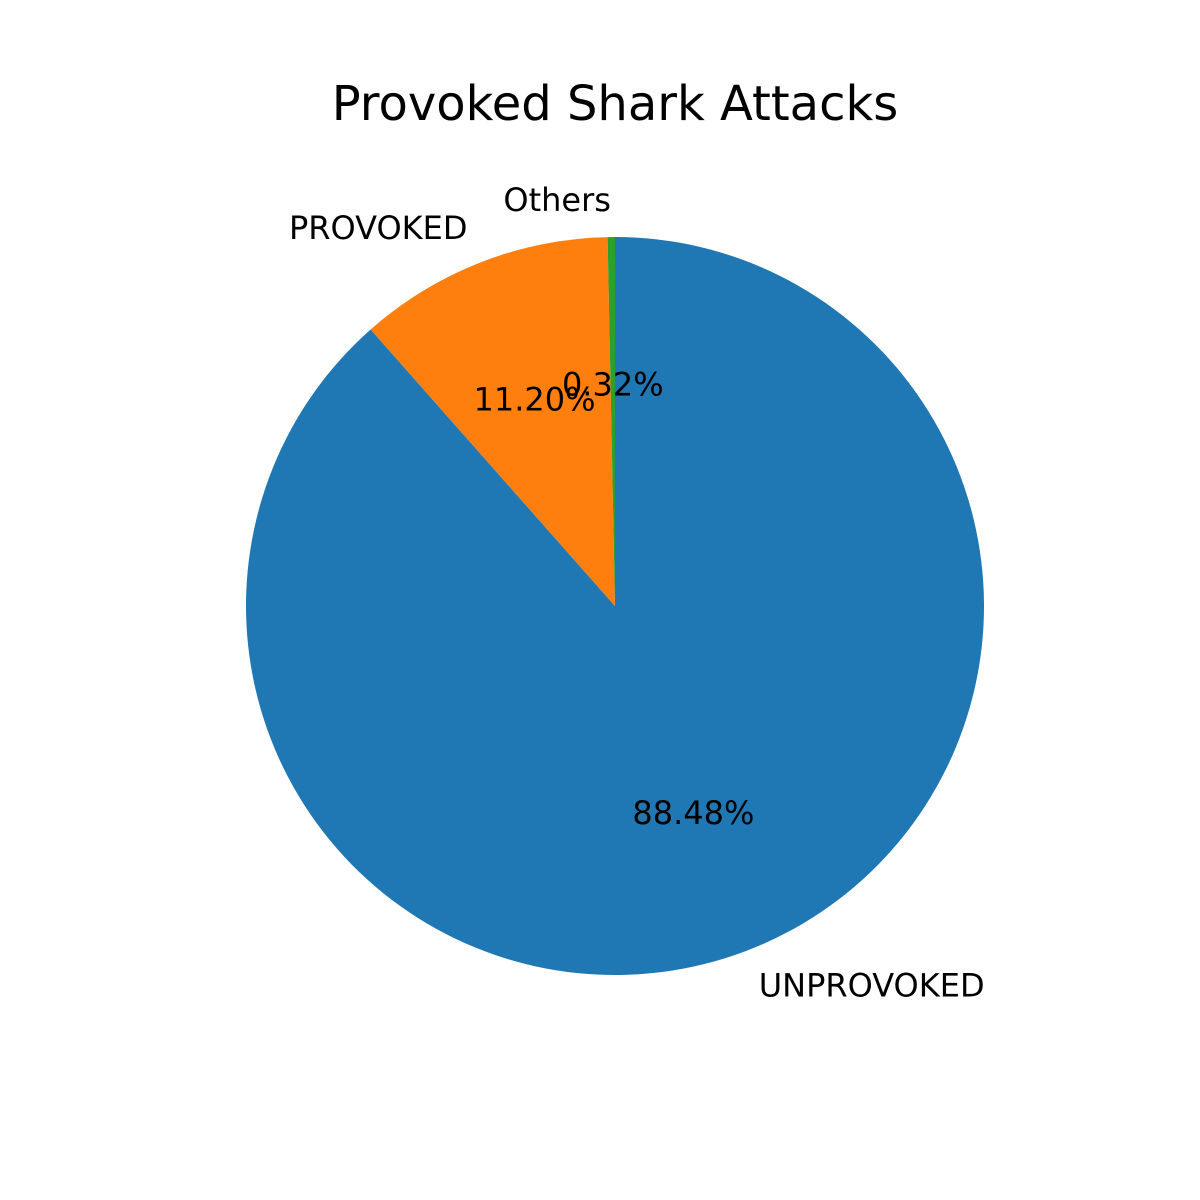 The image size is (1200, 1200). I want to click on pct-label-provoked: 11.20%, so click(535, 400).